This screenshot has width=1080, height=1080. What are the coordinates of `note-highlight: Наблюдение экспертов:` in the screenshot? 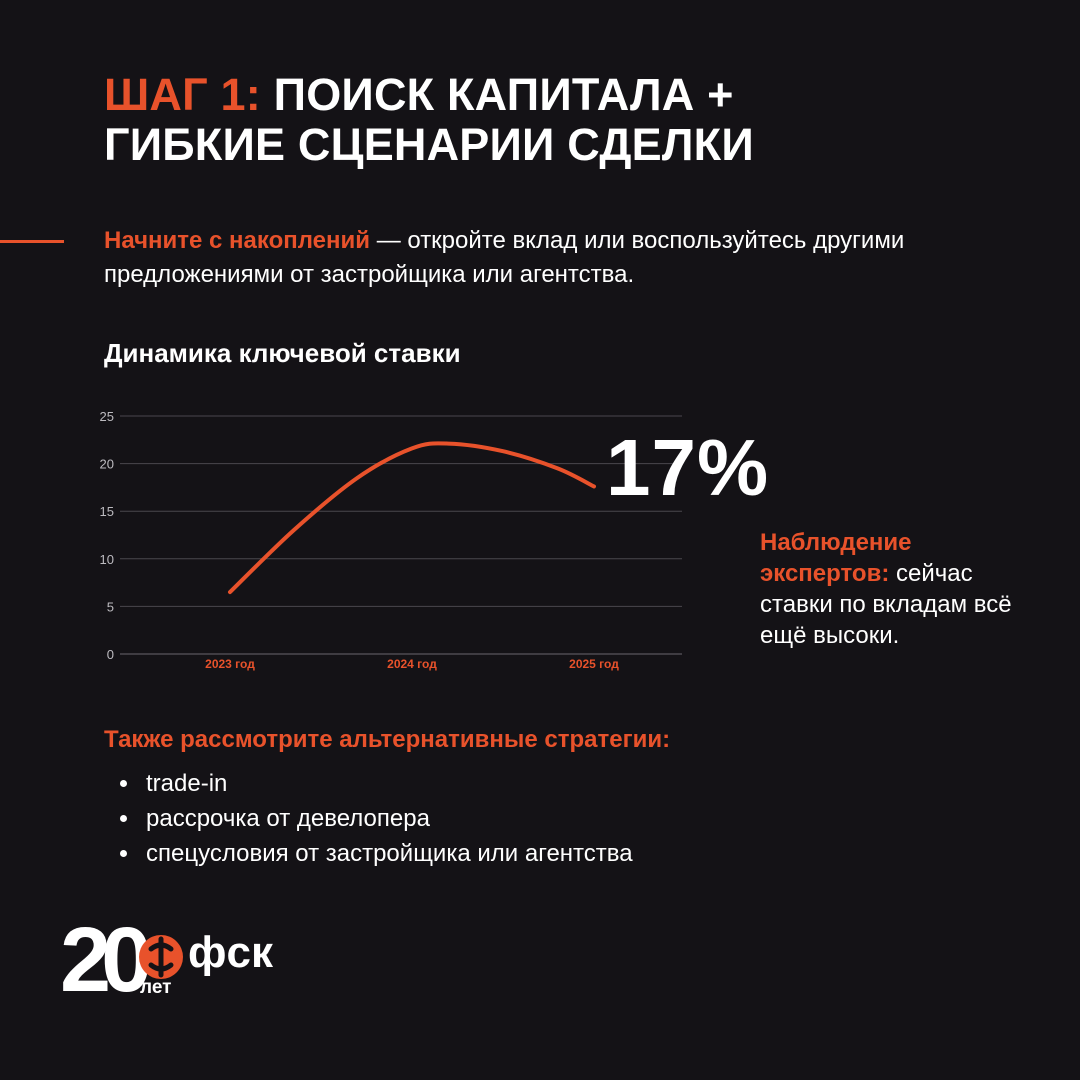 It's located at (836, 558).